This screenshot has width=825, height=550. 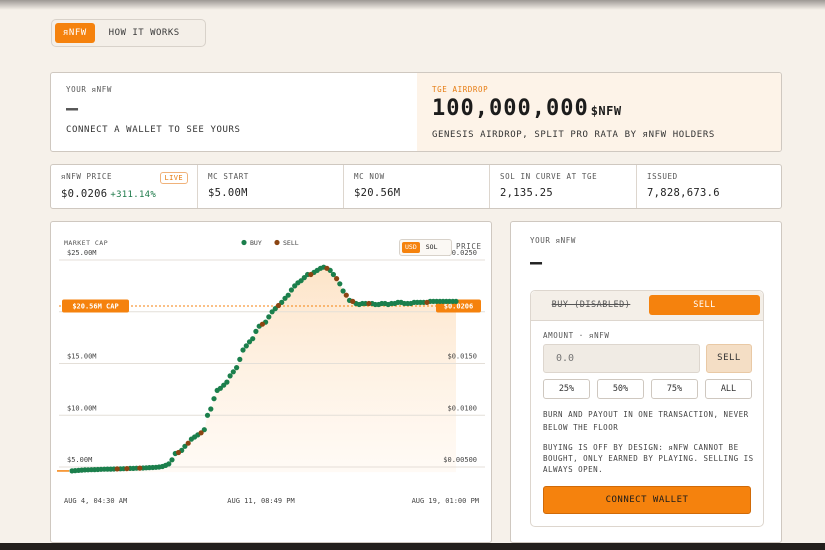 I want to click on percent-buttons: 25% 50% 75% ALL, so click(x=647, y=389).